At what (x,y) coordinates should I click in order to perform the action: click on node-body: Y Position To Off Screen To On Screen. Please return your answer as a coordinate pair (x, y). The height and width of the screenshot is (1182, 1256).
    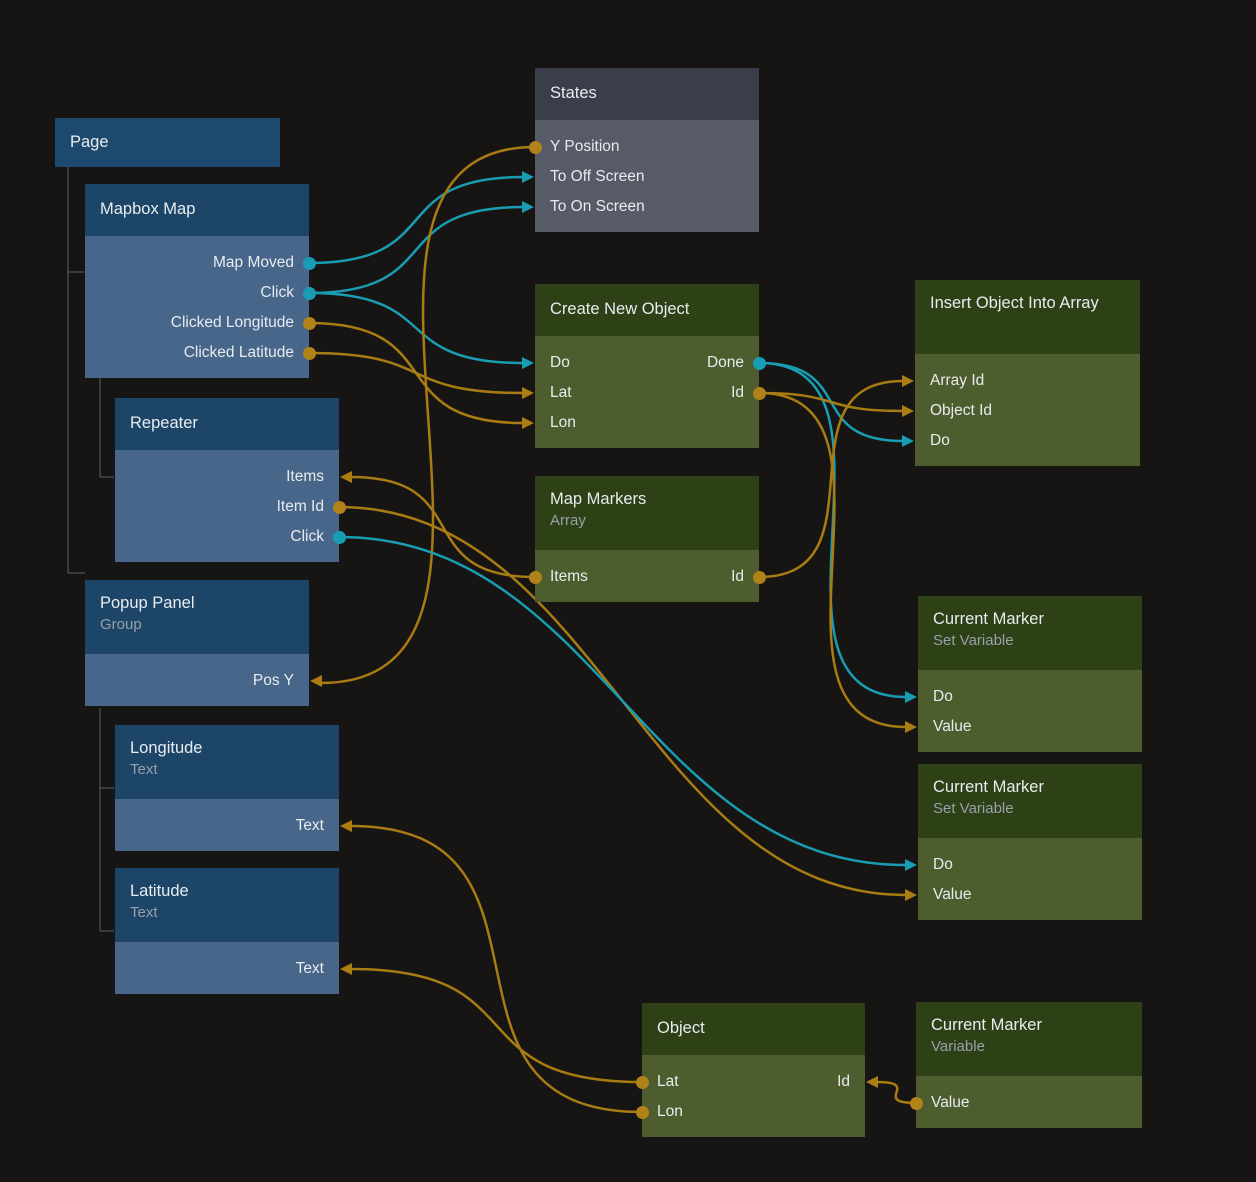
    Looking at the image, I should click on (640, 176).